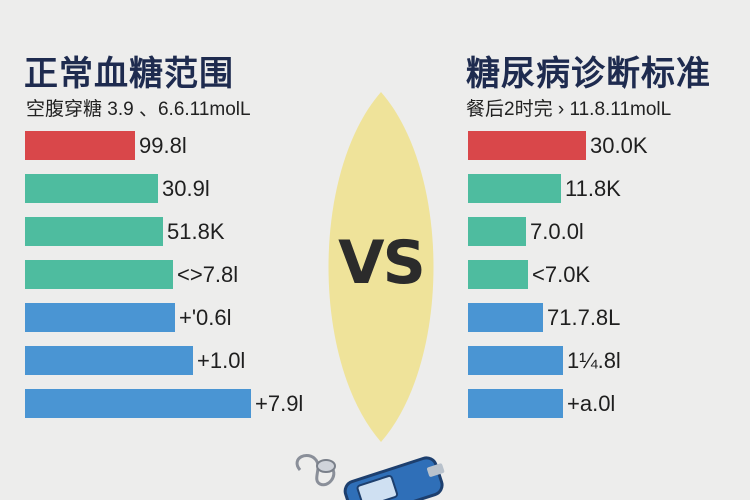  Describe the element at coordinates (138, 109) in the screenshot. I see `normal-range-subtitle: 空腹穿糖 3.9 、6.6.11molL` at that location.